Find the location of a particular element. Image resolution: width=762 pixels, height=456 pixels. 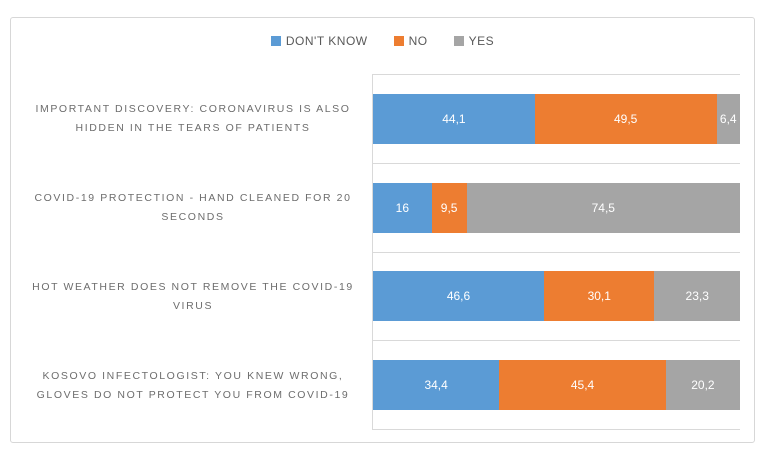

legend-item: YES is located at coordinates (474, 41).